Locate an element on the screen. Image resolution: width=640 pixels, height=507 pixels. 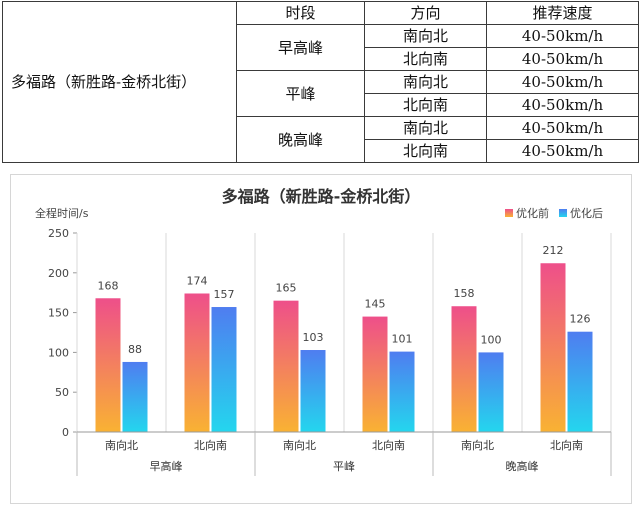
value-label-after: 126 is located at coordinates (580, 319).